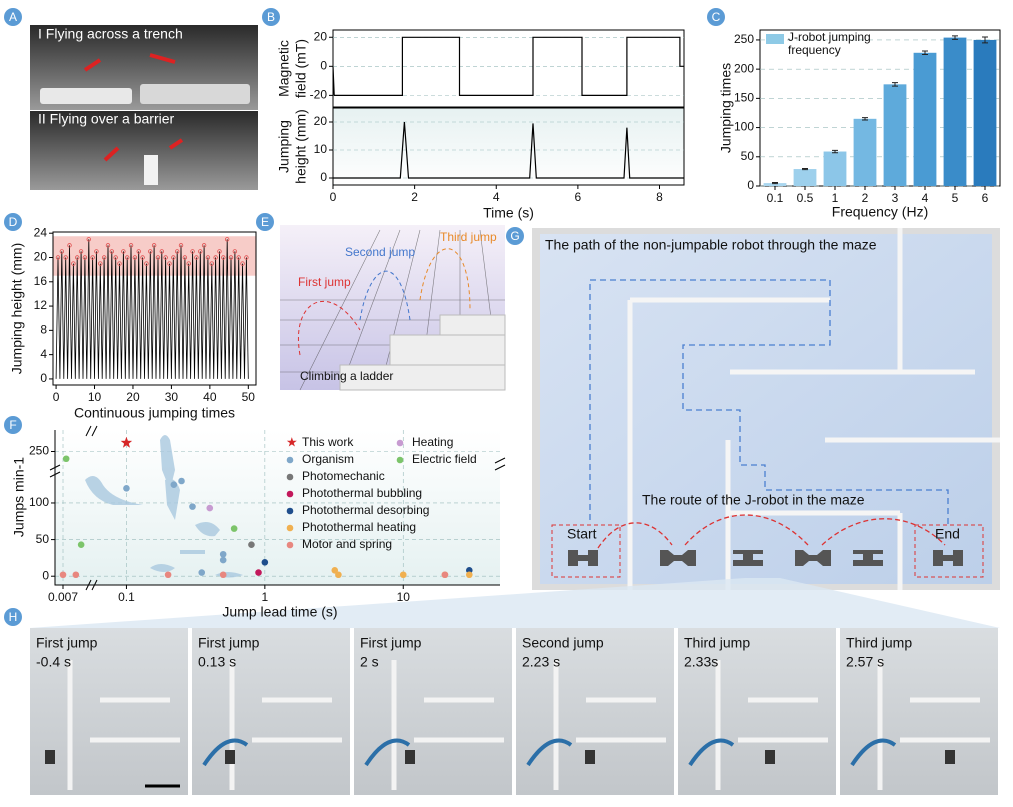  Describe the element at coordinates (865, 662) in the screenshot. I see `frame-time: 2.57 s` at that location.